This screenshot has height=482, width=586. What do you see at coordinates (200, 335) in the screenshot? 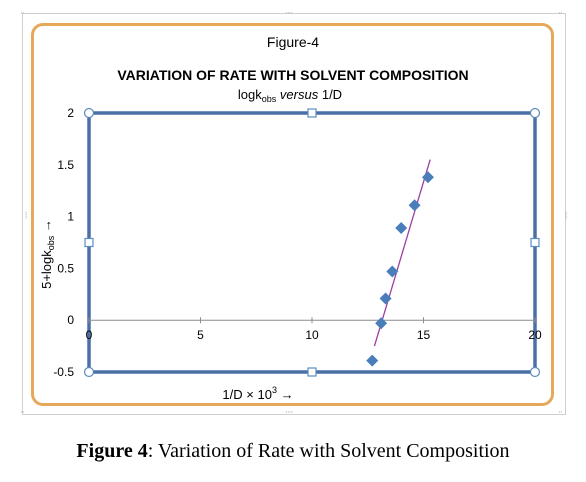
I see `x-tick-label: 5` at bounding box center [200, 335].